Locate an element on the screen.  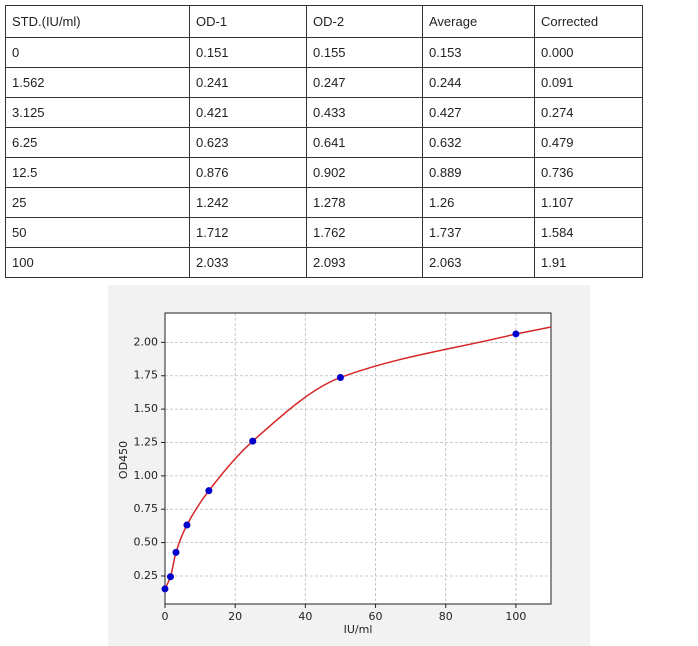
table-row: 100 2.033 2.093 2.063 1.91 is located at coordinates (324, 262).